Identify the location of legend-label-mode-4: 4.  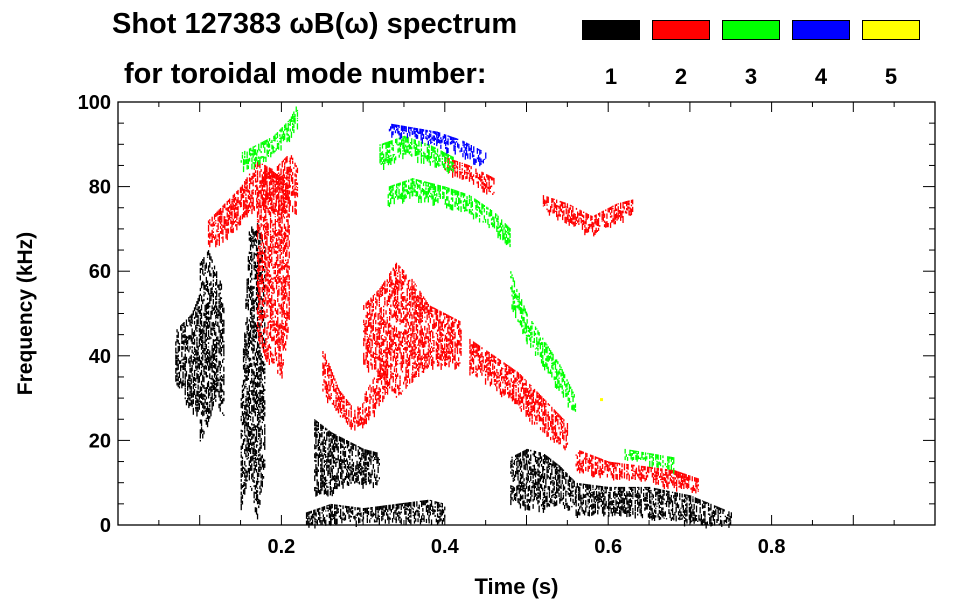
(821, 76).